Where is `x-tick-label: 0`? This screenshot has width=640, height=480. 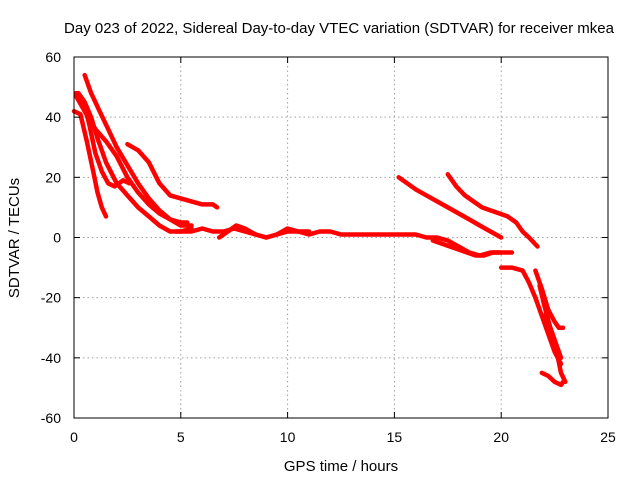
x-tick-label: 0 is located at coordinates (74, 437).